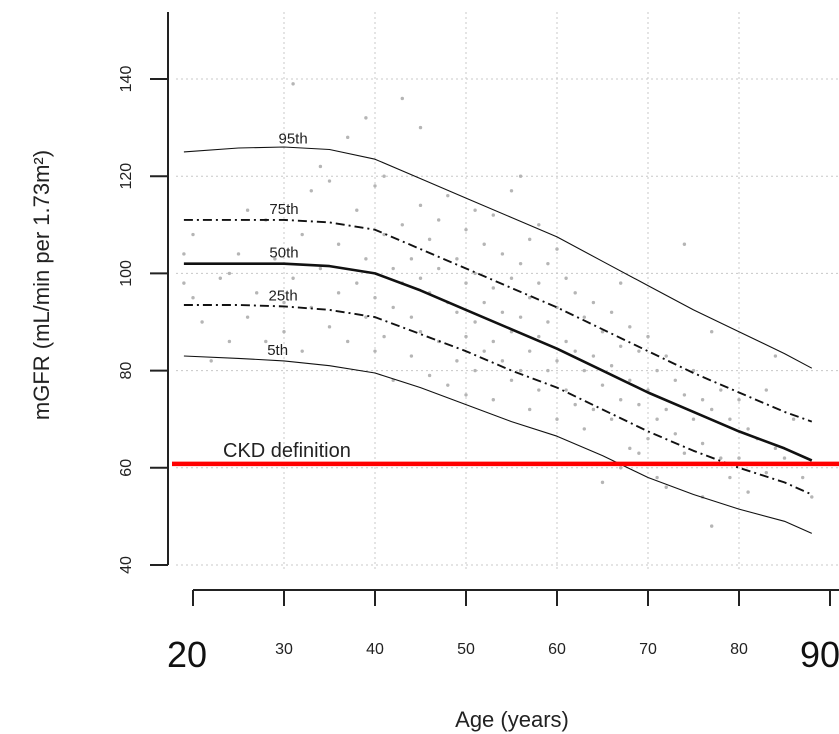 The height and width of the screenshot is (734, 839). I want to click on x-tick-label: 30, so click(284, 649).